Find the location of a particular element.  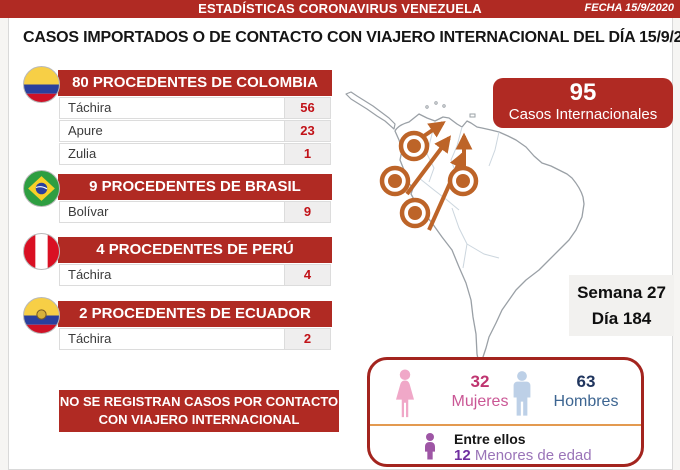

men-label: Hombres is located at coordinates (586, 401).